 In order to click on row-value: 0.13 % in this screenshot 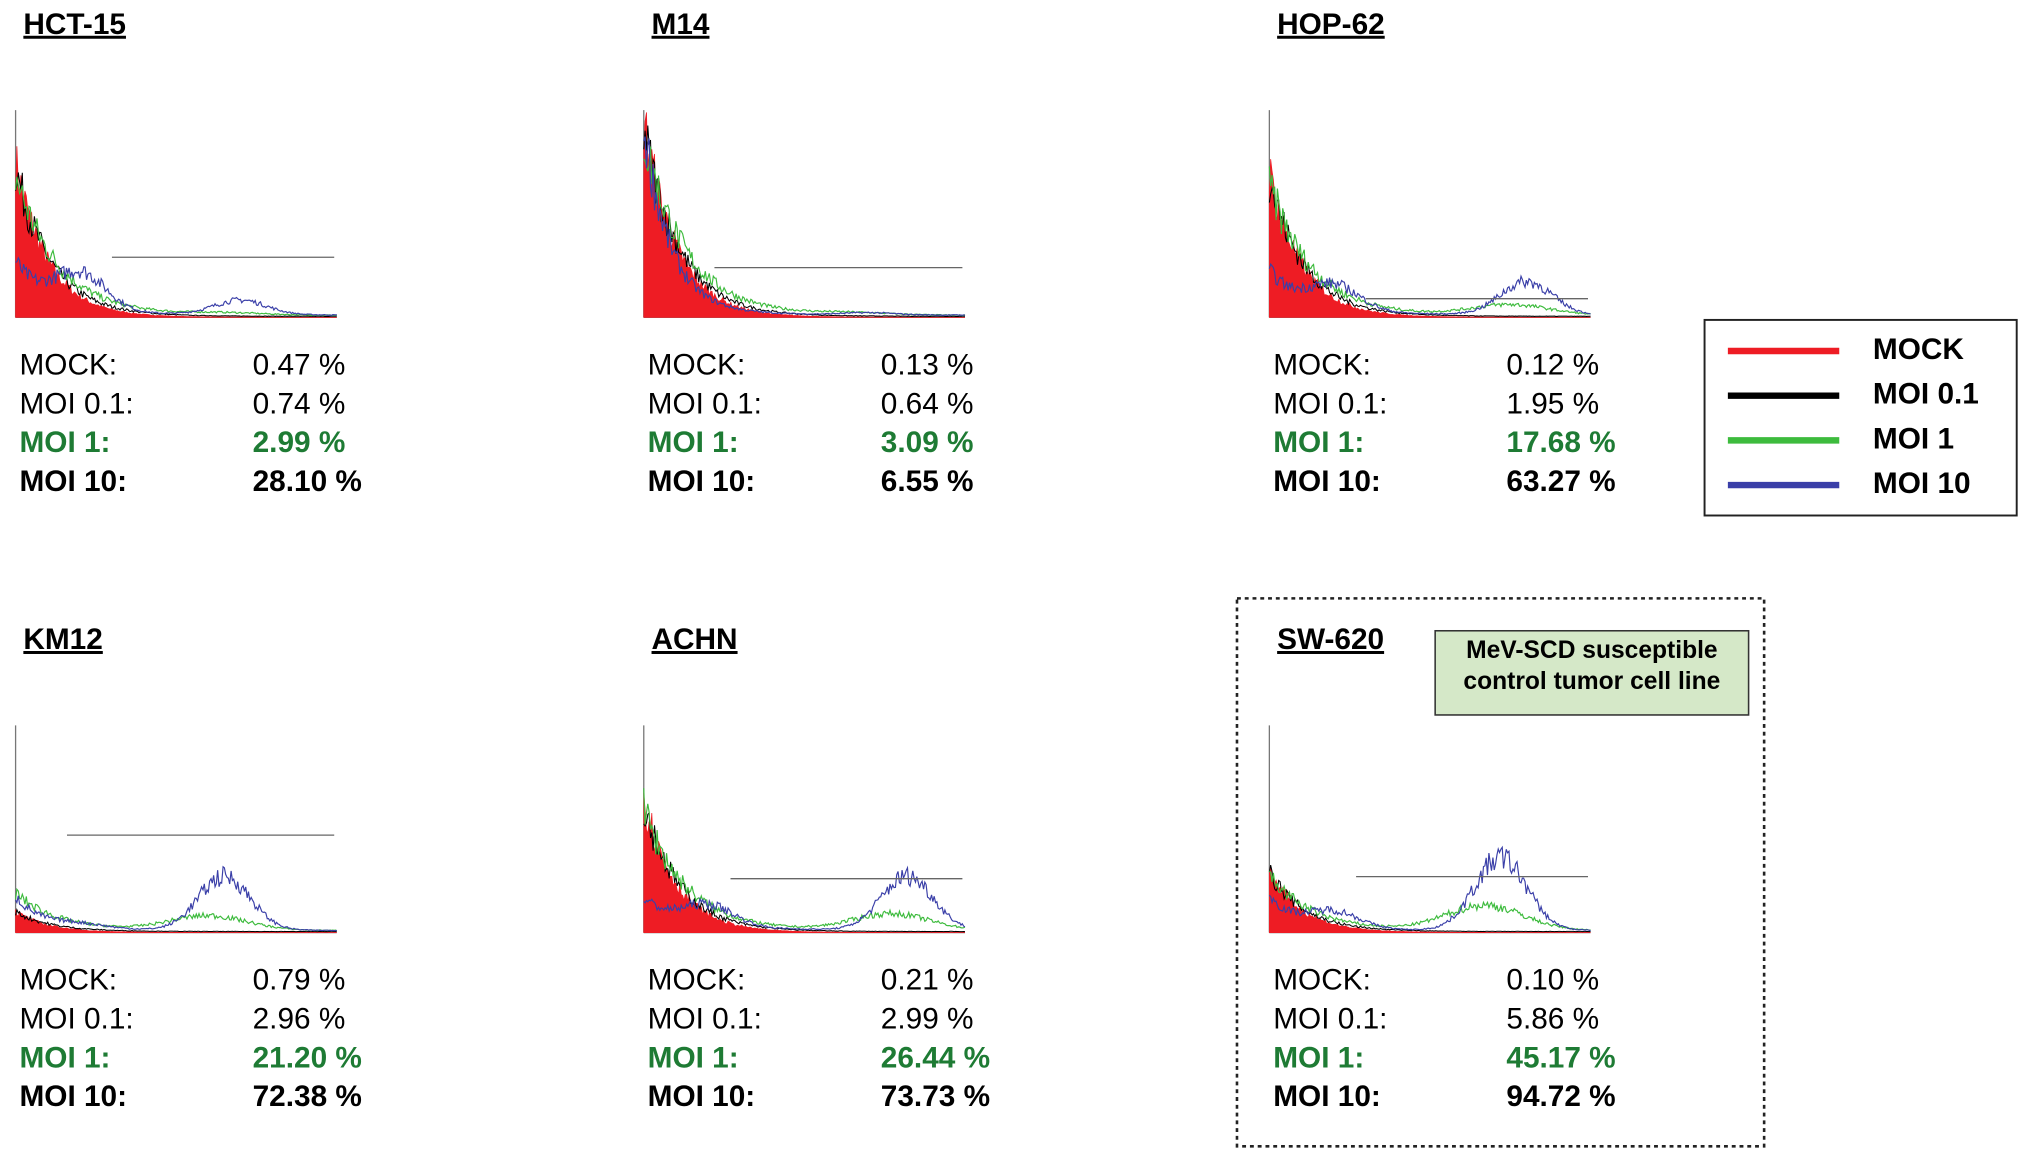, I will do `click(927, 364)`.